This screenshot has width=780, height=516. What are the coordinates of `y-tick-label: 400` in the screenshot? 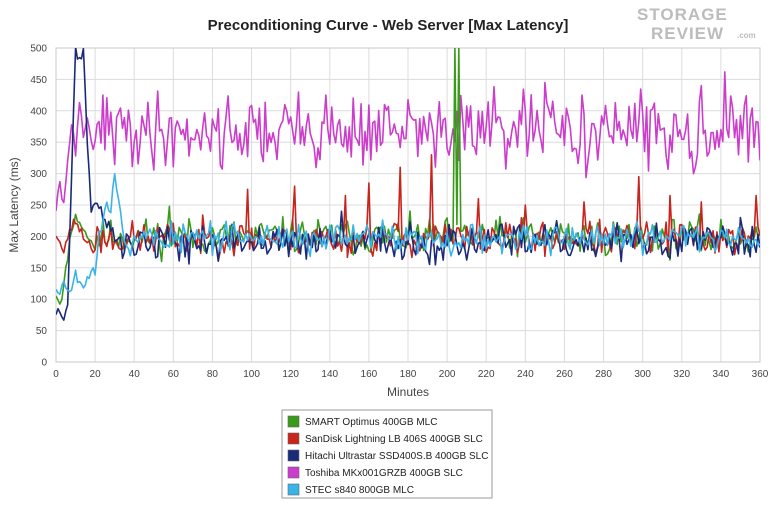 It's located at (38, 111).